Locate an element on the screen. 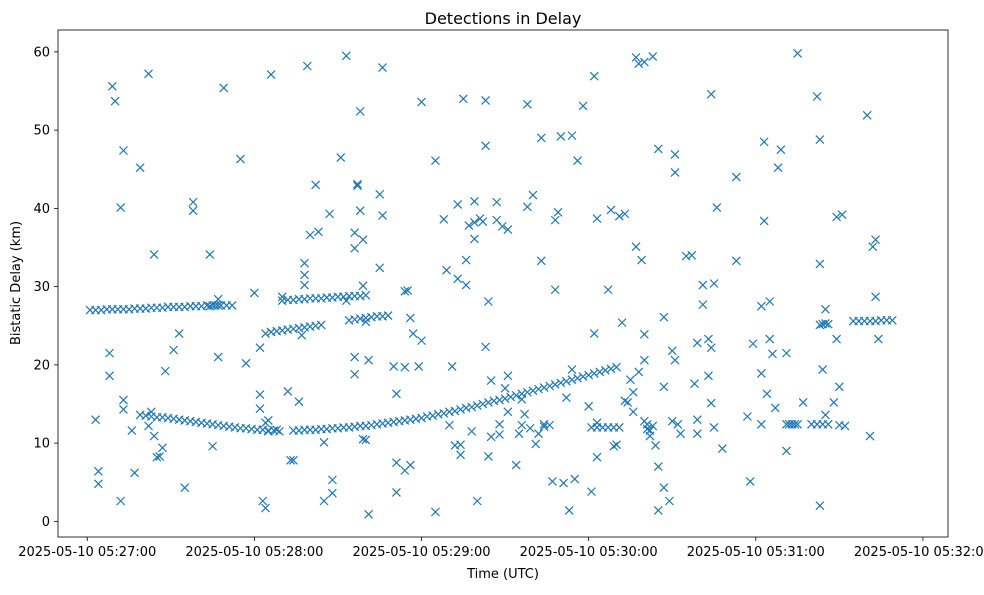 The image size is (984, 595). x-tick-label: 2025-05-10 05:32:00 is located at coordinates (919, 552).